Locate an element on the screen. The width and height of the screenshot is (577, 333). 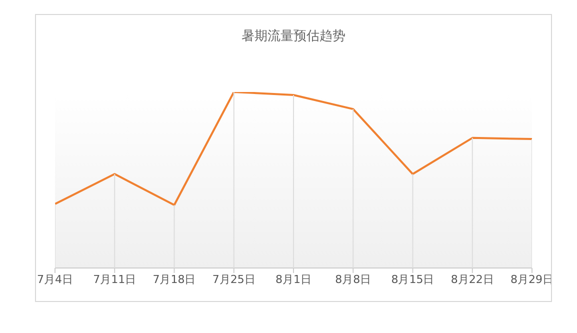
x-tick-label: 8月15日 is located at coordinates (412, 279).